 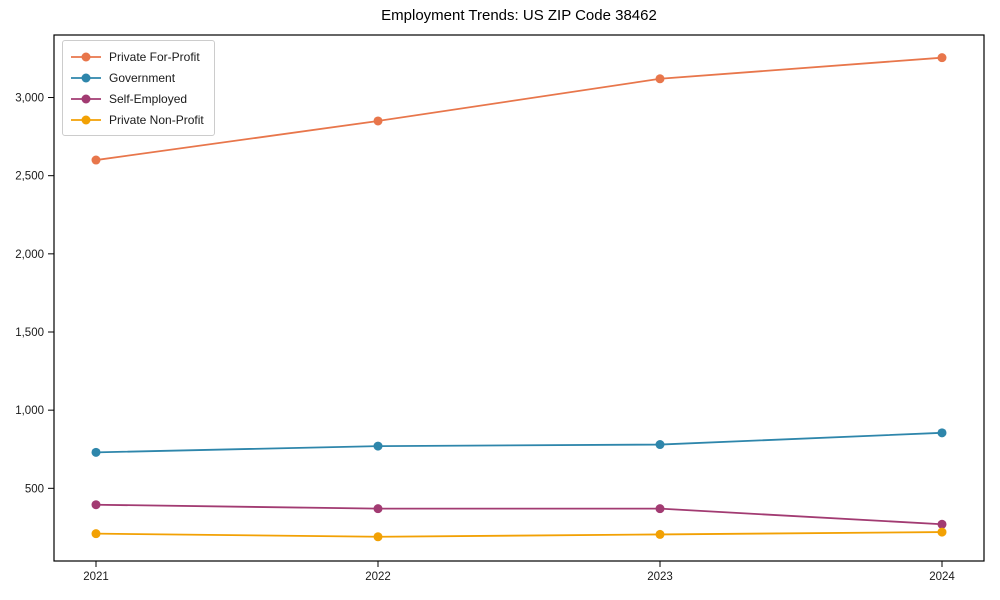 I want to click on legend-label: Private Non-Profit, so click(x=156, y=119).